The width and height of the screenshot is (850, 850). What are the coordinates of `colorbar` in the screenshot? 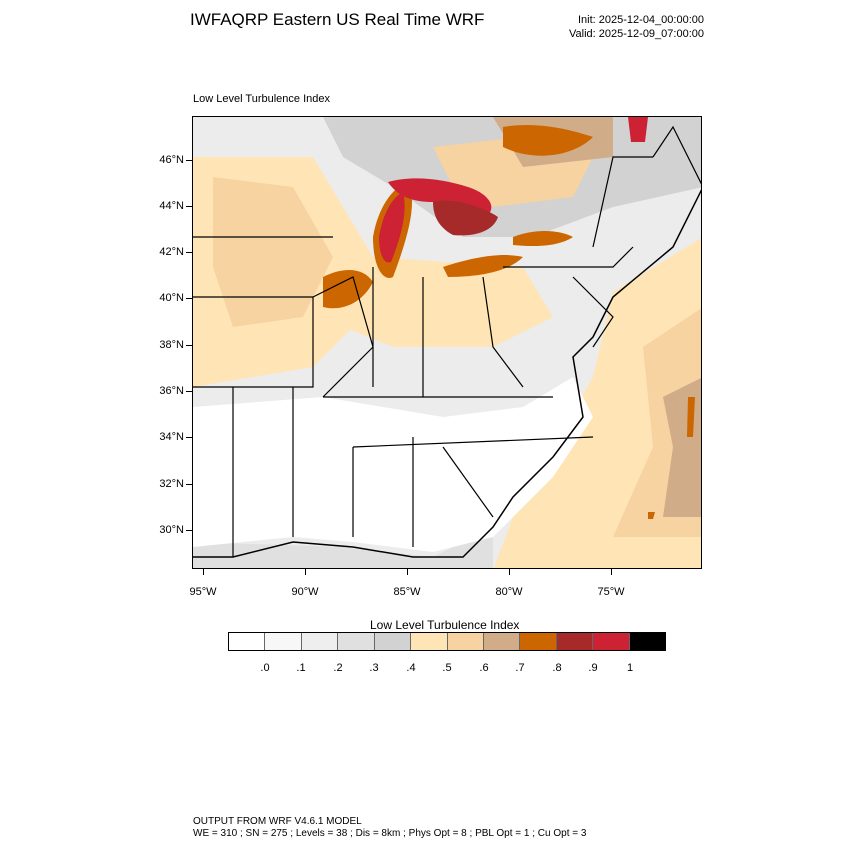 It's located at (447, 641).